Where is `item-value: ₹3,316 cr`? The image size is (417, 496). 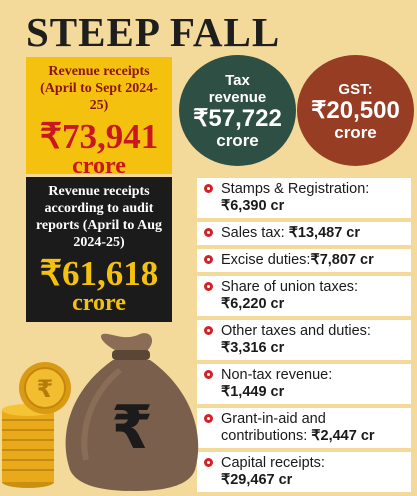
item-value: ₹3,316 cr is located at coordinates (253, 348).